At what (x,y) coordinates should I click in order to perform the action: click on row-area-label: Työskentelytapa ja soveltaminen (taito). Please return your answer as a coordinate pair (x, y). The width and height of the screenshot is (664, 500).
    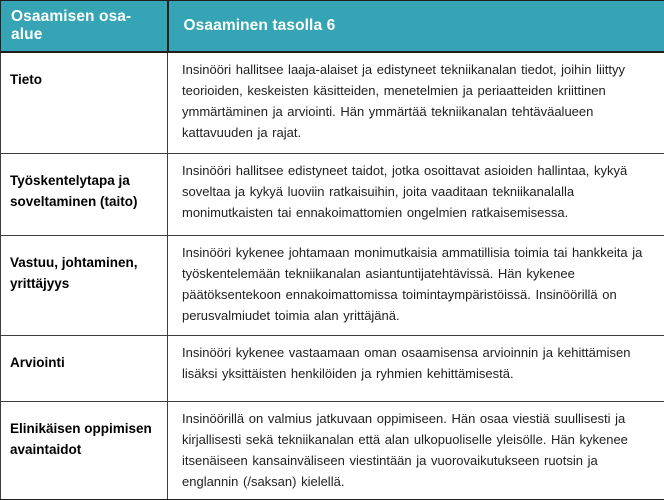
    Looking at the image, I should click on (84, 194).